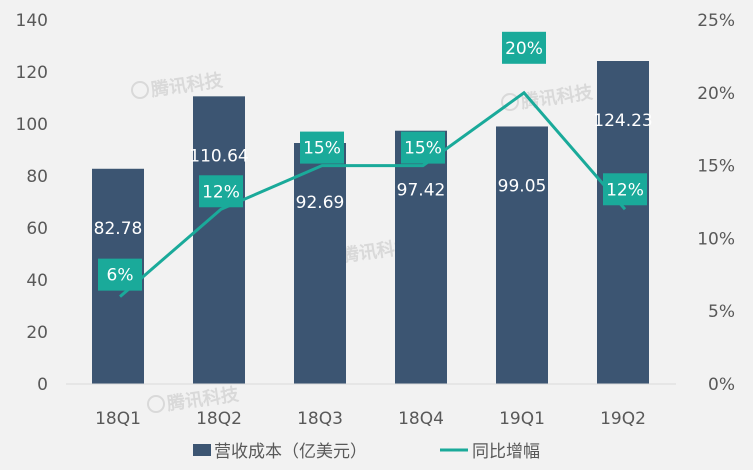 This screenshot has width=753, height=470. What do you see at coordinates (37, 229) in the screenshot?
I see `y-left-tick-label: 60` at bounding box center [37, 229].